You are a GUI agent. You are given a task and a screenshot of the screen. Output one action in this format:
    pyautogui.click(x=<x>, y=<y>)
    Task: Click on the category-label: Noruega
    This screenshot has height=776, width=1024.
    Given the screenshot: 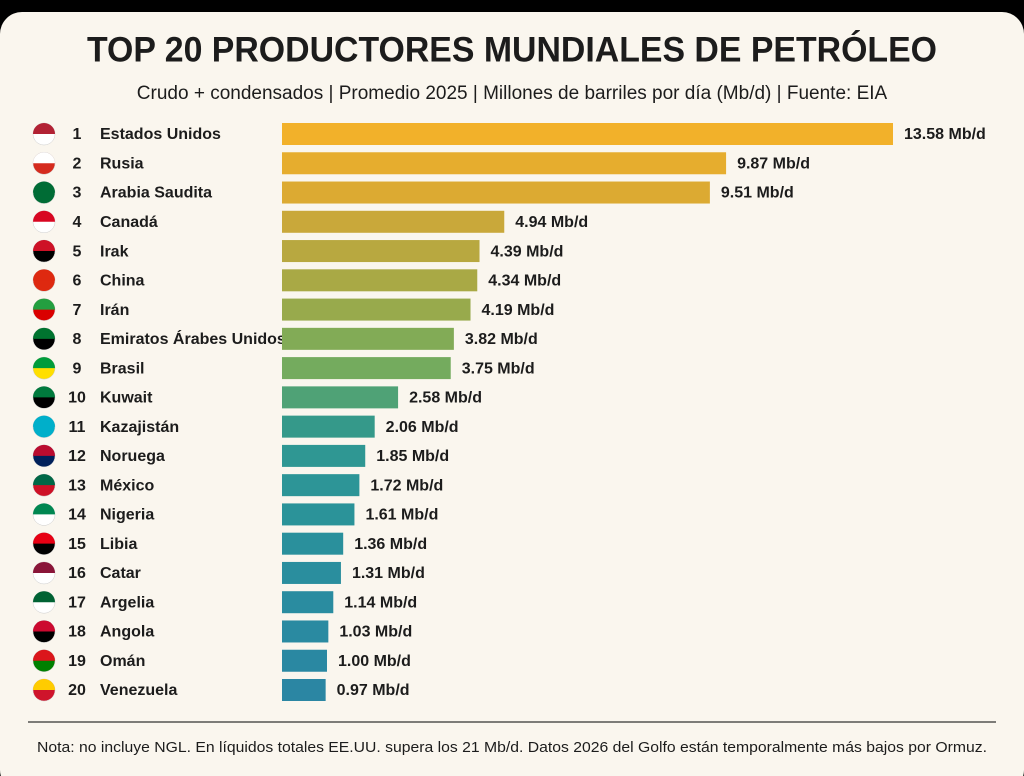 What is the action you would take?
    pyautogui.click(x=132, y=456)
    